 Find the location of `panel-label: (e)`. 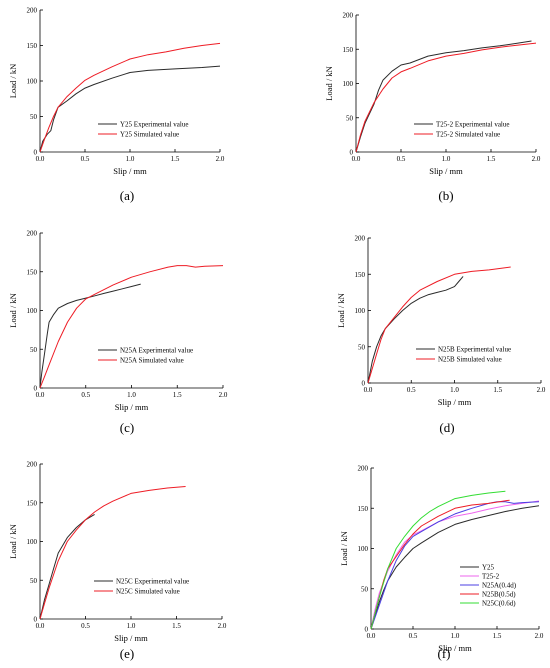

panel-label: (e) is located at coordinates (127, 653).